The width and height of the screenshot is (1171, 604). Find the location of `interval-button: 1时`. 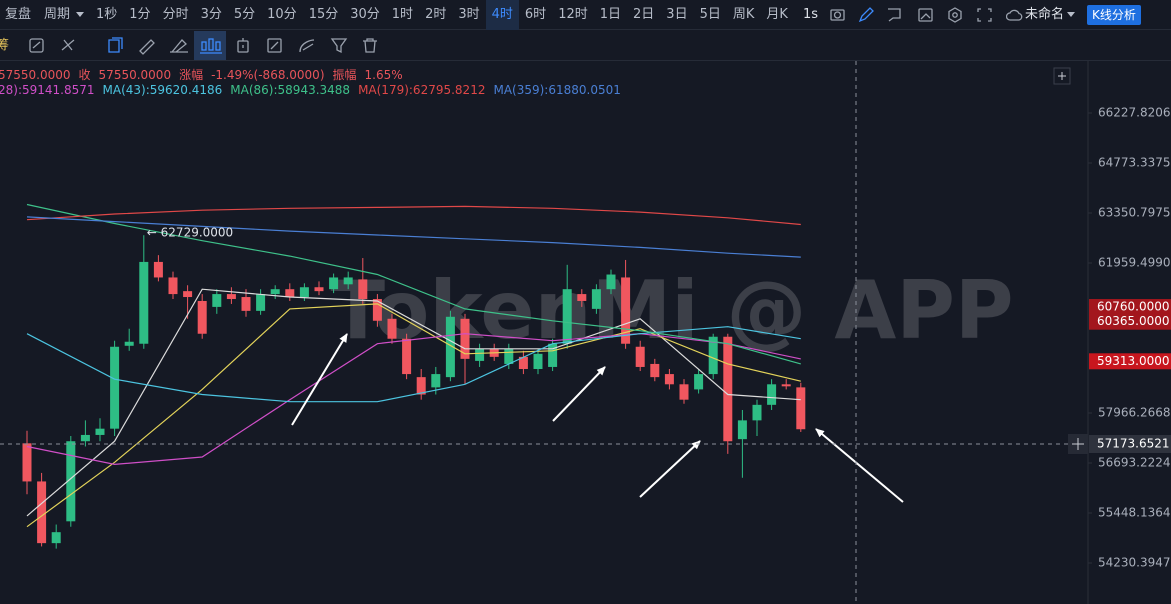

interval-button: 1时 is located at coordinates (402, 14).